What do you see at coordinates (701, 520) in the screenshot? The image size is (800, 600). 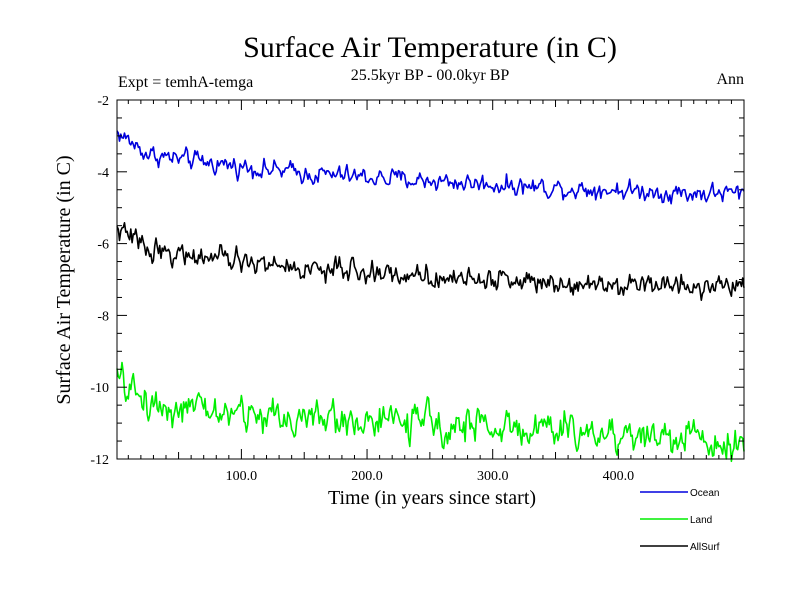 I see `legend-label-land: Land` at bounding box center [701, 520].